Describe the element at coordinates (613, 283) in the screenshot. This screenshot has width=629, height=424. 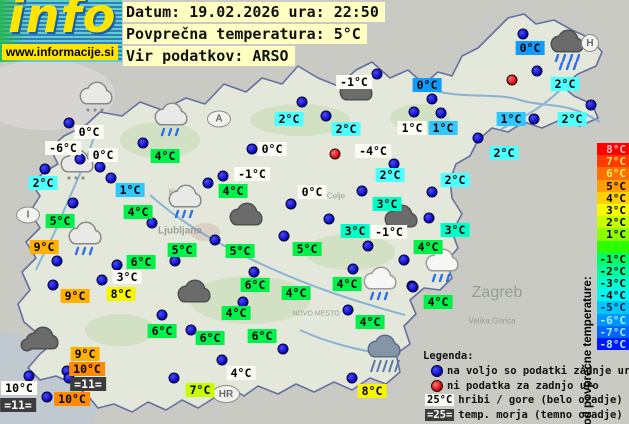
I see `scale-entry: -3°C` at that location.